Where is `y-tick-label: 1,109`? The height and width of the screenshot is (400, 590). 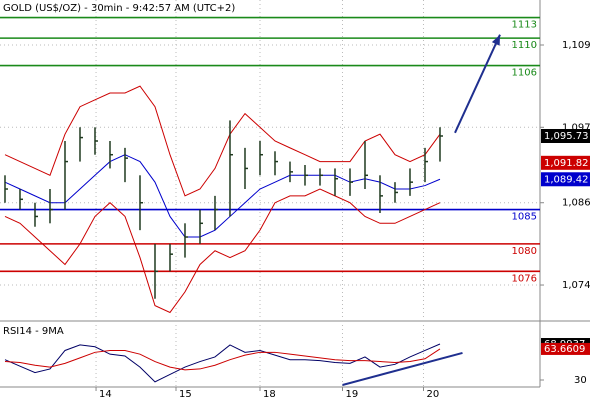 y-tick-label: 1,109 is located at coordinates (576, 45).